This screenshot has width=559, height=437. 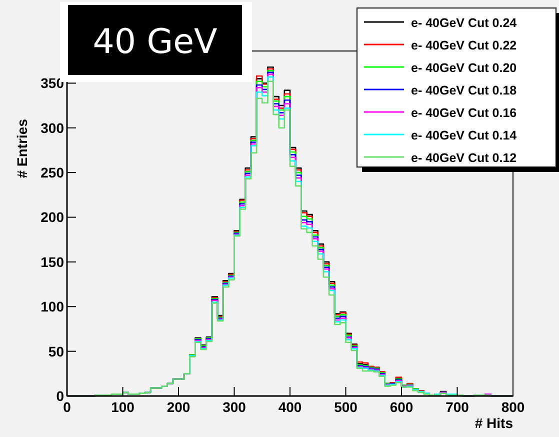 I want to click on y-tick-label: 50, so click(x=56, y=351).